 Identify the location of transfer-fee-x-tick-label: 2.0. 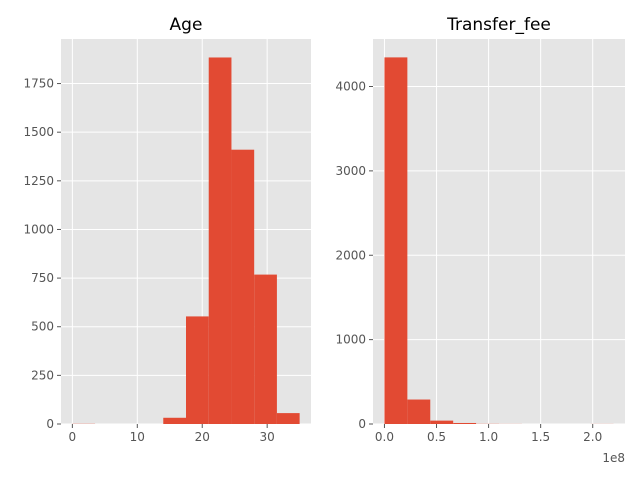
(592, 437).